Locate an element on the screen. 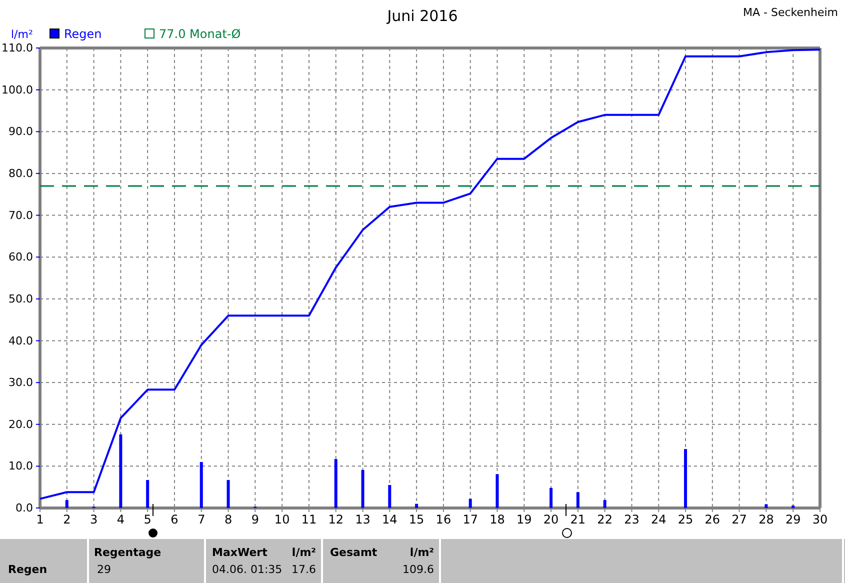  x-tick-label: 23 is located at coordinates (632, 519).